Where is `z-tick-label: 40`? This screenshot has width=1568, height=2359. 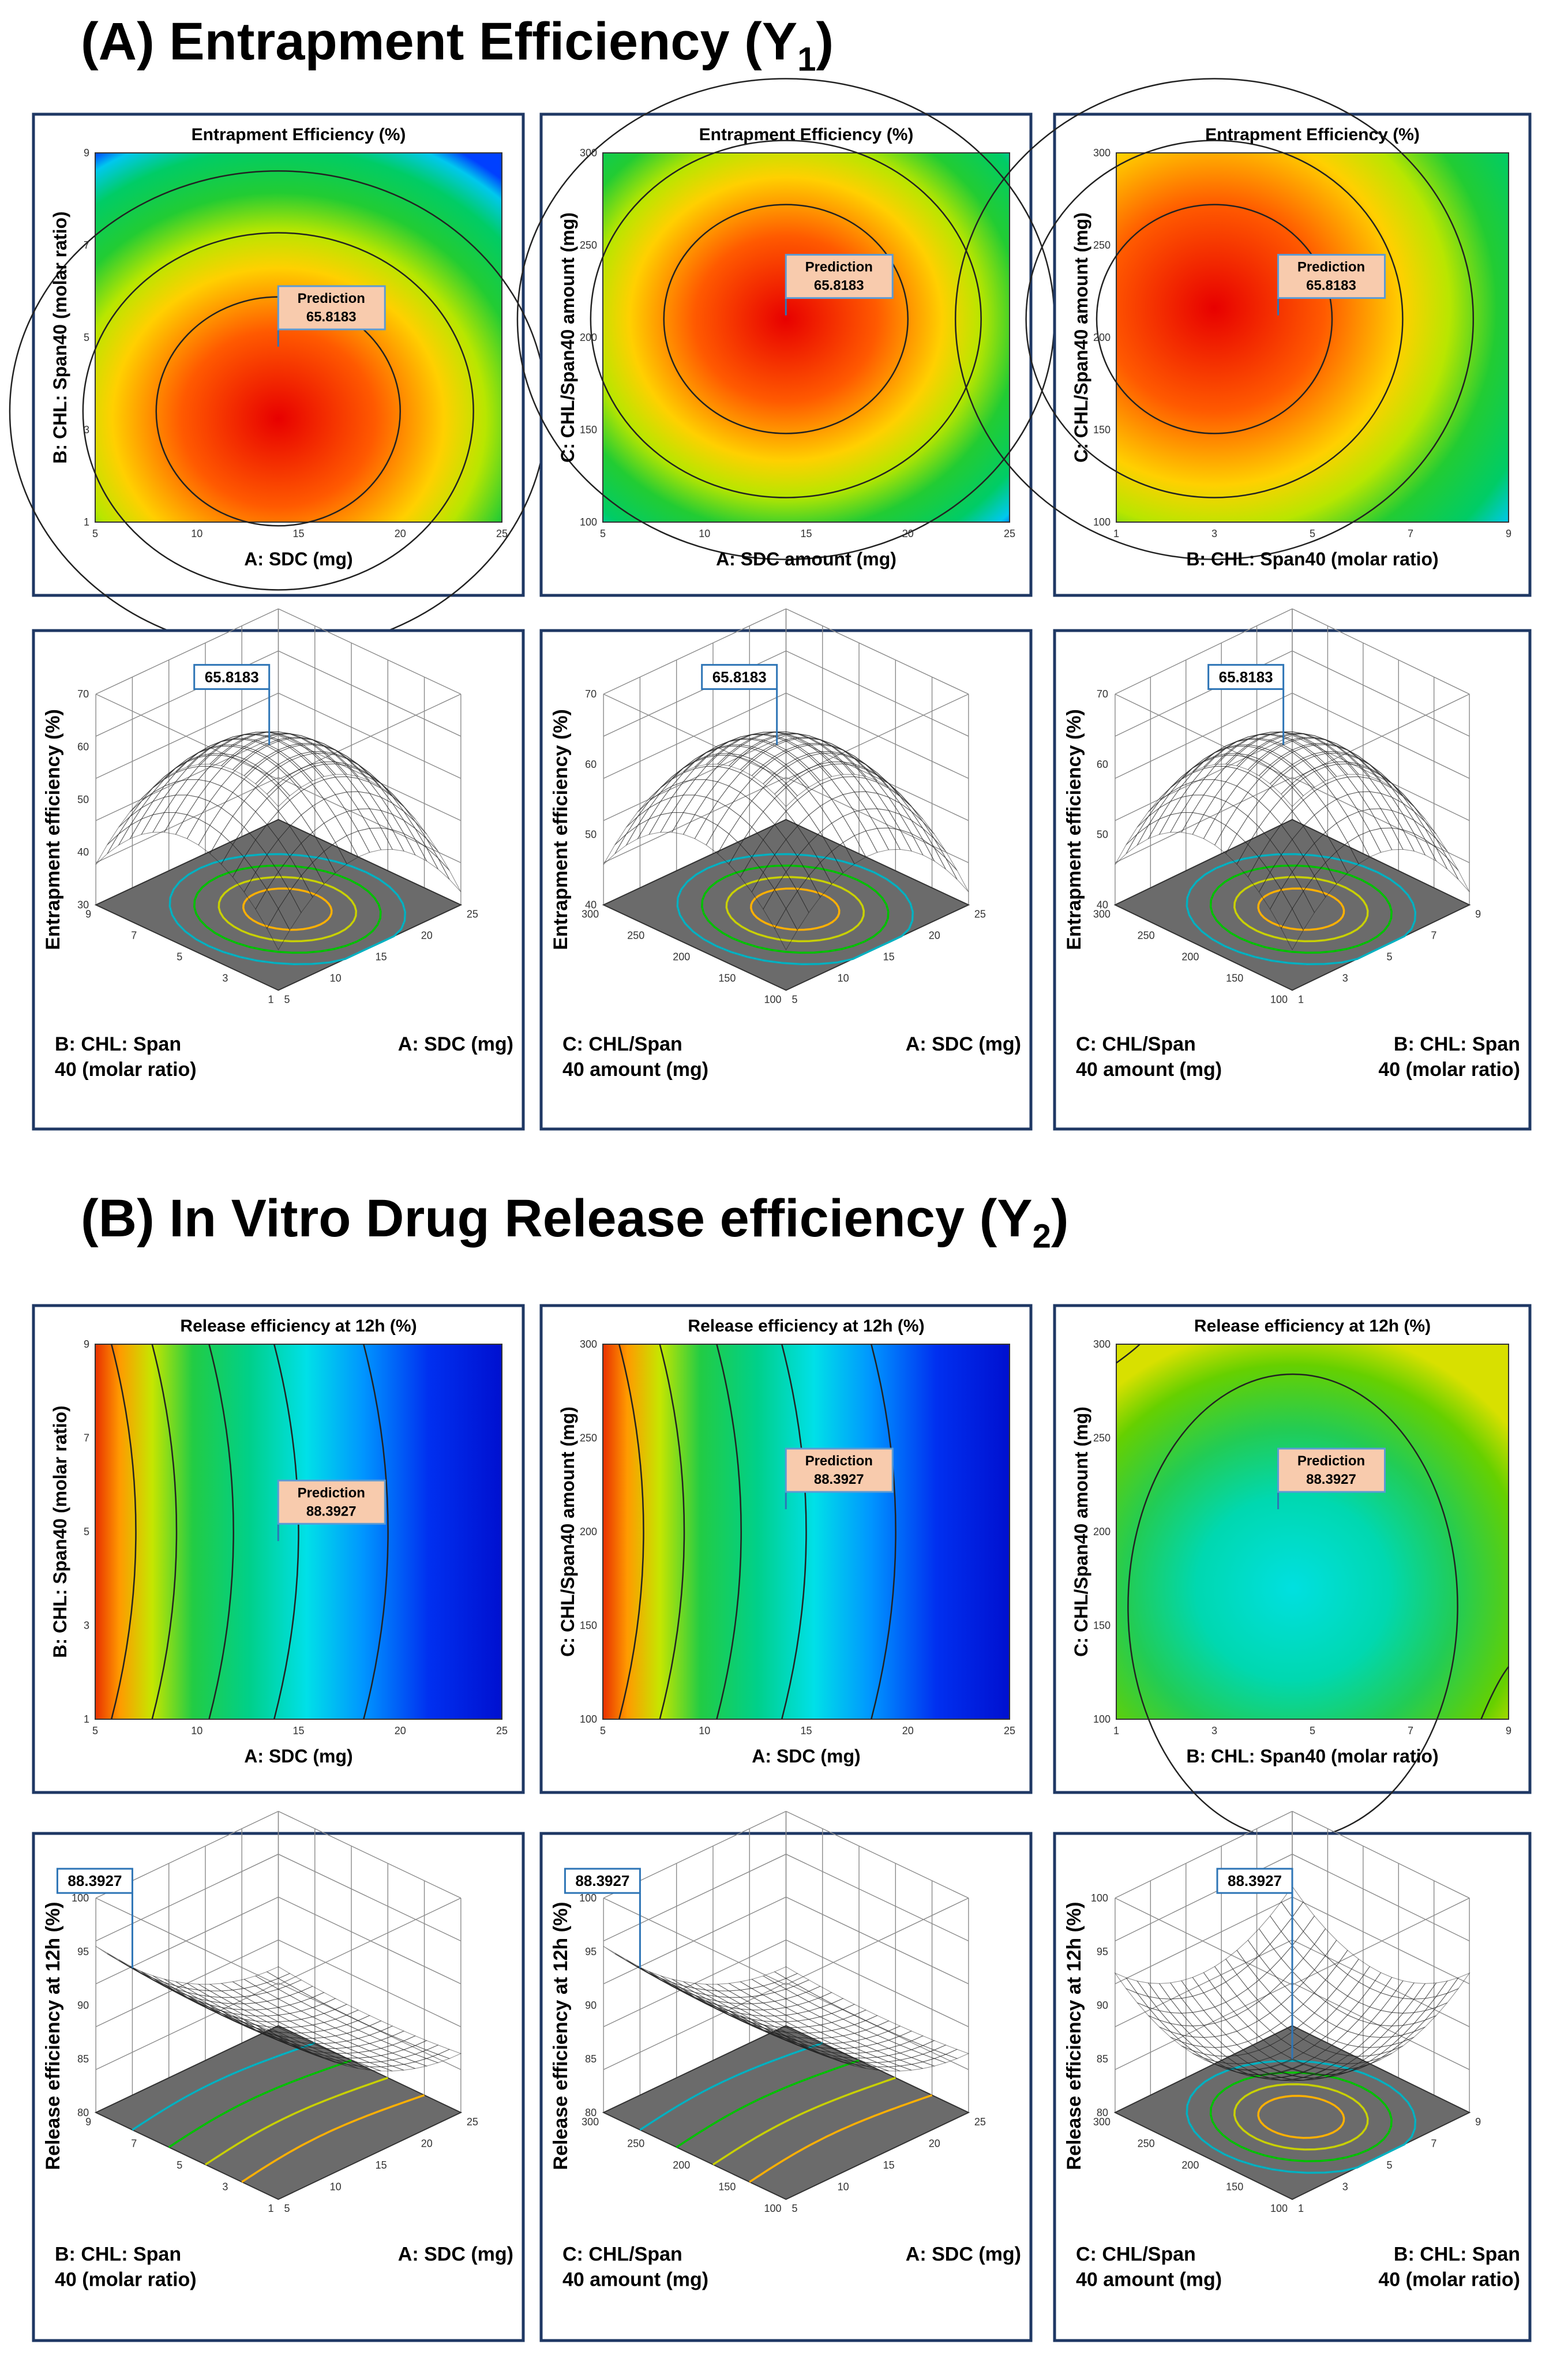
z-tick-label: 40 is located at coordinates (83, 852).